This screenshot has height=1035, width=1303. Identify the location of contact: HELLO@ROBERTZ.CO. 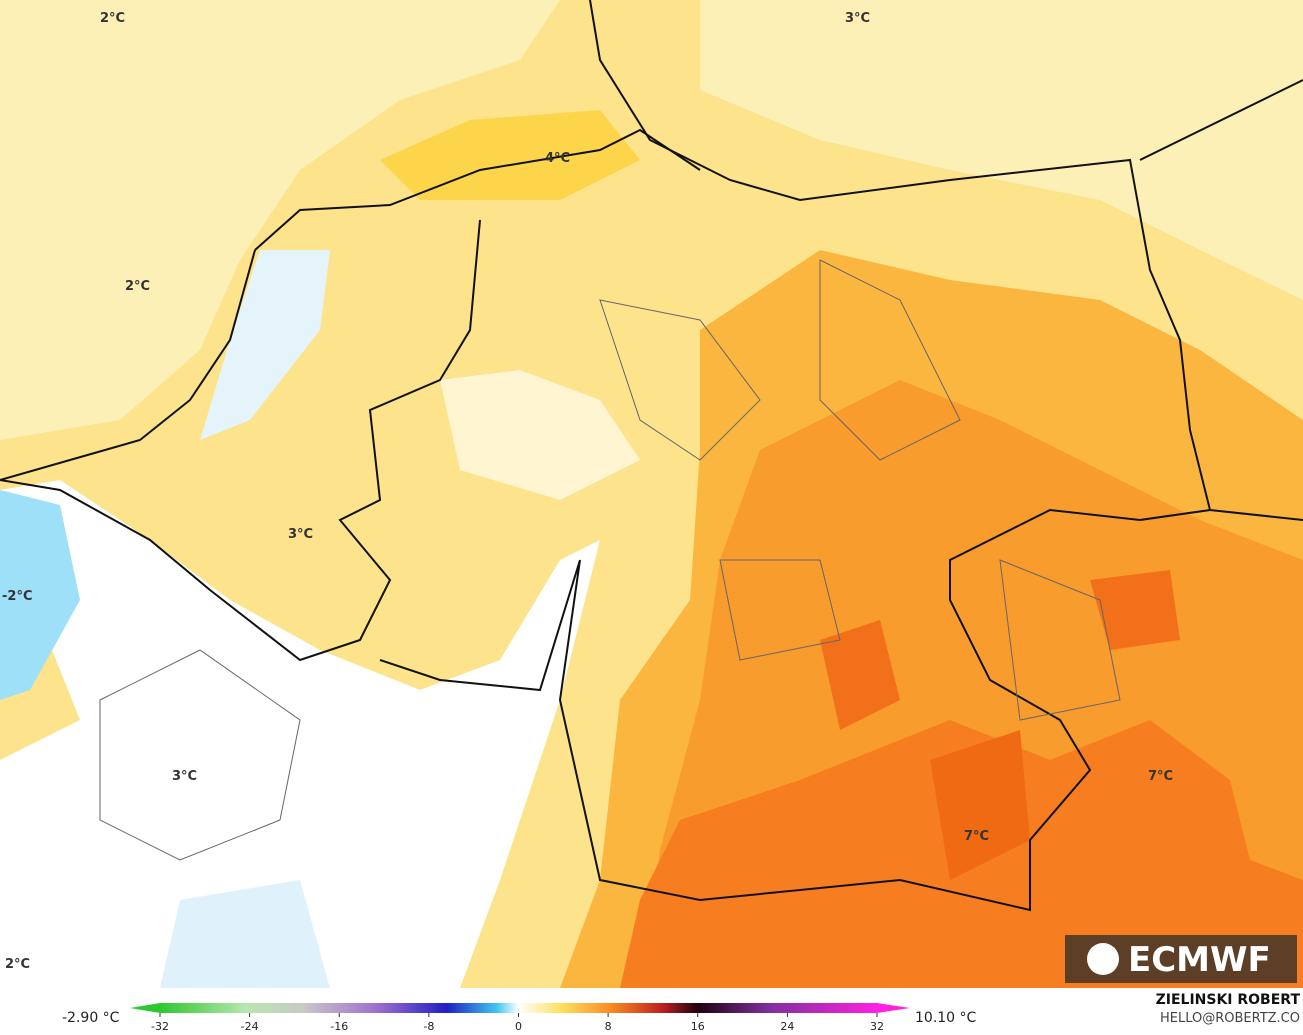
(1230, 1018).